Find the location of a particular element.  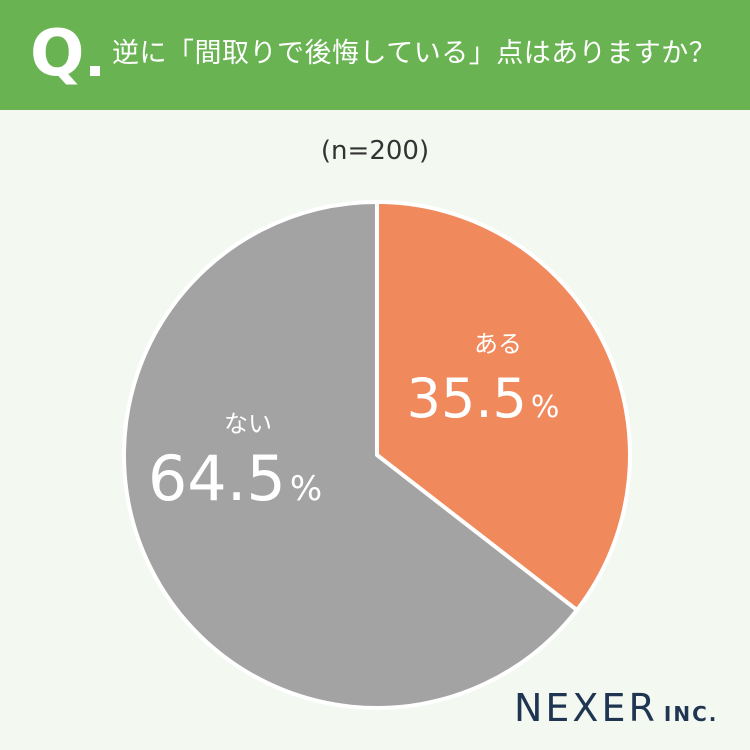

header-banner: Q 逆に「間取りで後悔している」点はありますか？ is located at coordinates (375, 55).